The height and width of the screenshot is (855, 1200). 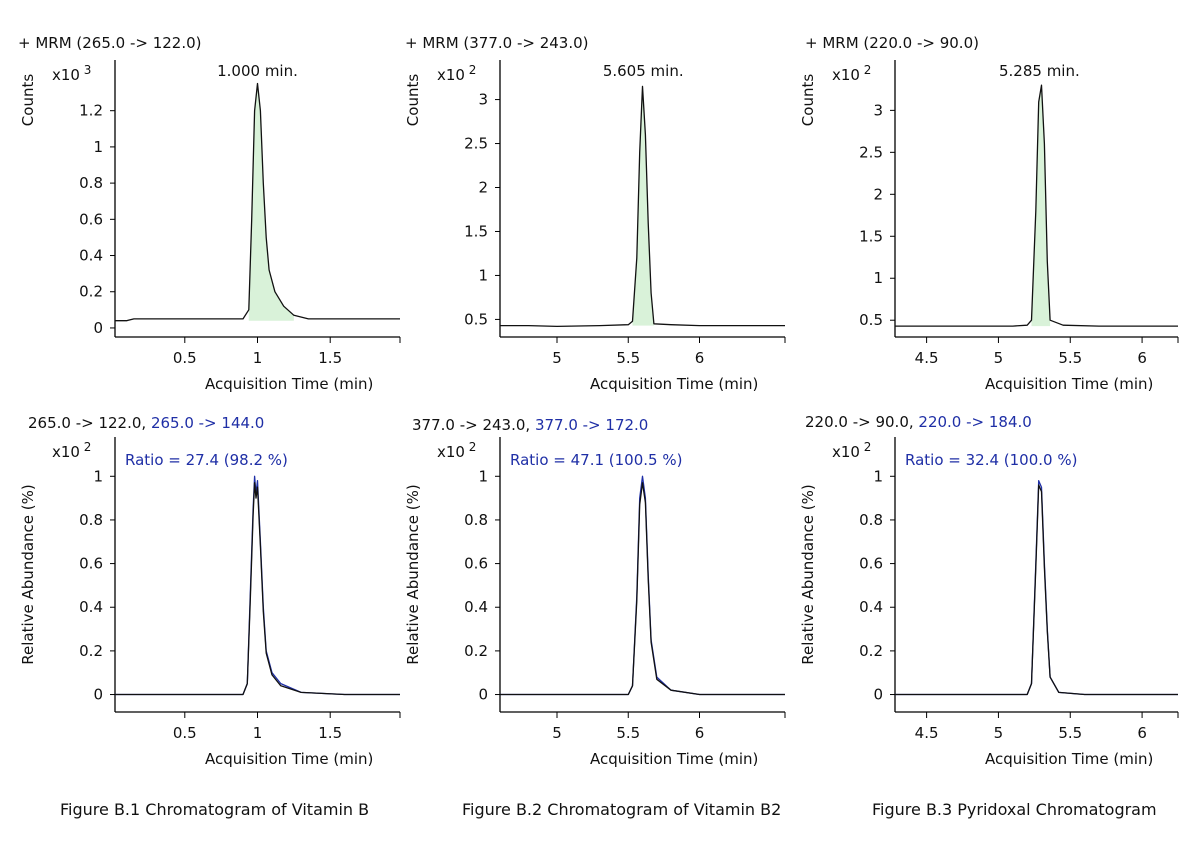 What do you see at coordinates (89, 423) in the screenshot?
I see `quantifier-transition: 265.0 -> 122.0,` at bounding box center [89, 423].